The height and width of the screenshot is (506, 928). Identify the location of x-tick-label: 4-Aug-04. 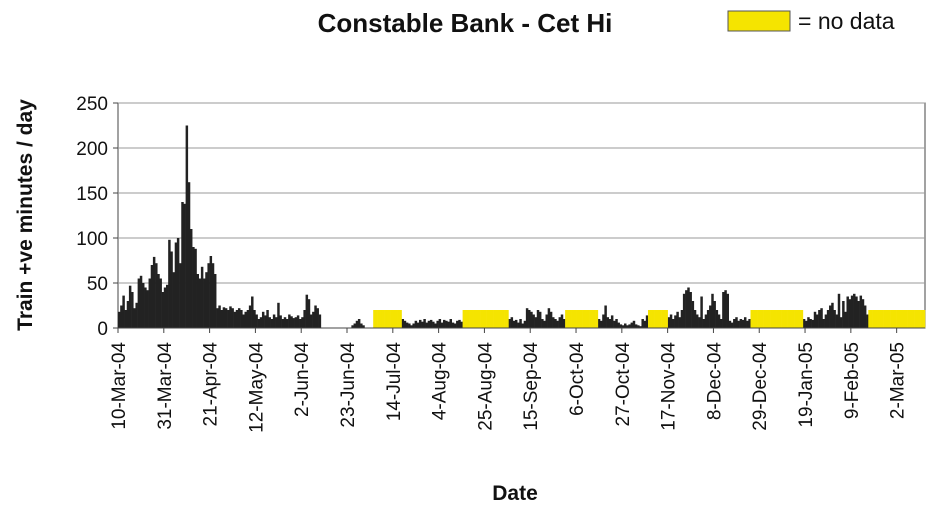
(440, 381).